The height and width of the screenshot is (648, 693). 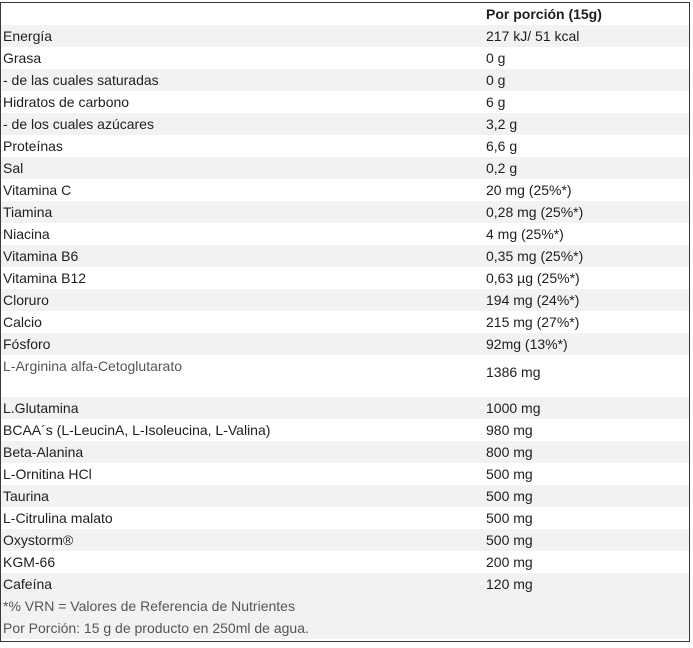 What do you see at coordinates (345, 58) in the screenshot?
I see `table-row: Grasa 0 g` at bounding box center [345, 58].